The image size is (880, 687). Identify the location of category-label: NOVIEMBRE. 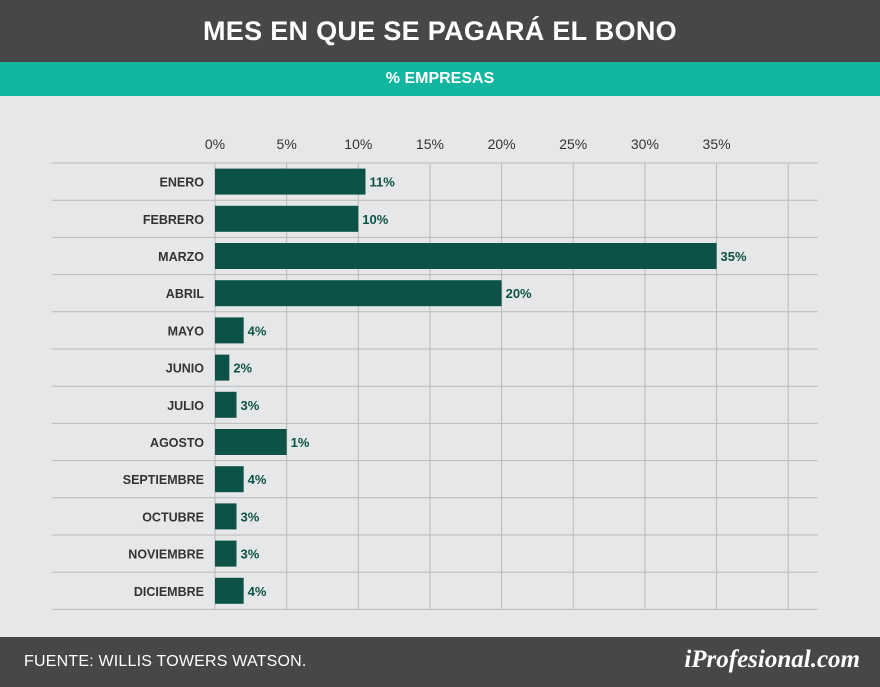
(166, 555).